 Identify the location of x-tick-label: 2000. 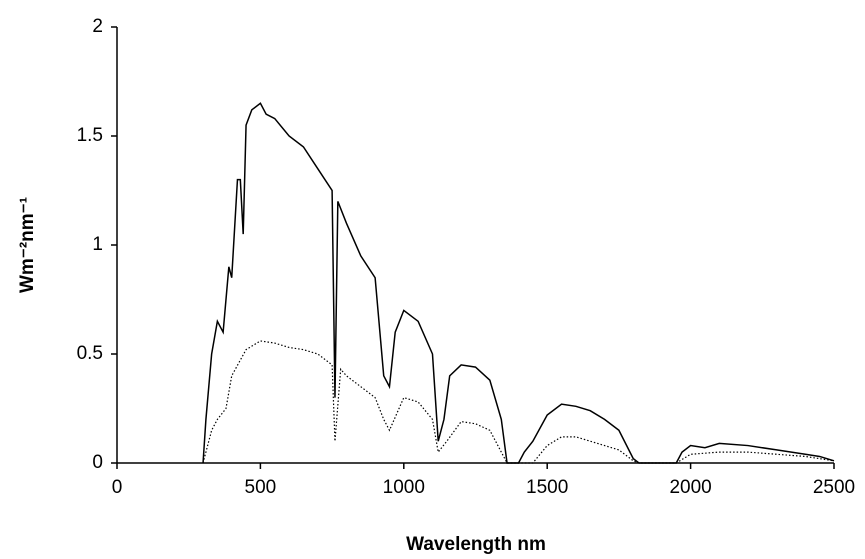
(690, 487).